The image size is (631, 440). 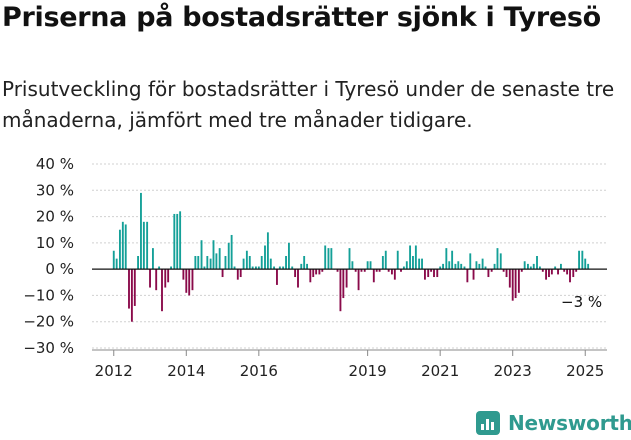 What do you see at coordinates (569, 423) in the screenshot?
I see `brand-name: Newsworthy` at bounding box center [569, 423].